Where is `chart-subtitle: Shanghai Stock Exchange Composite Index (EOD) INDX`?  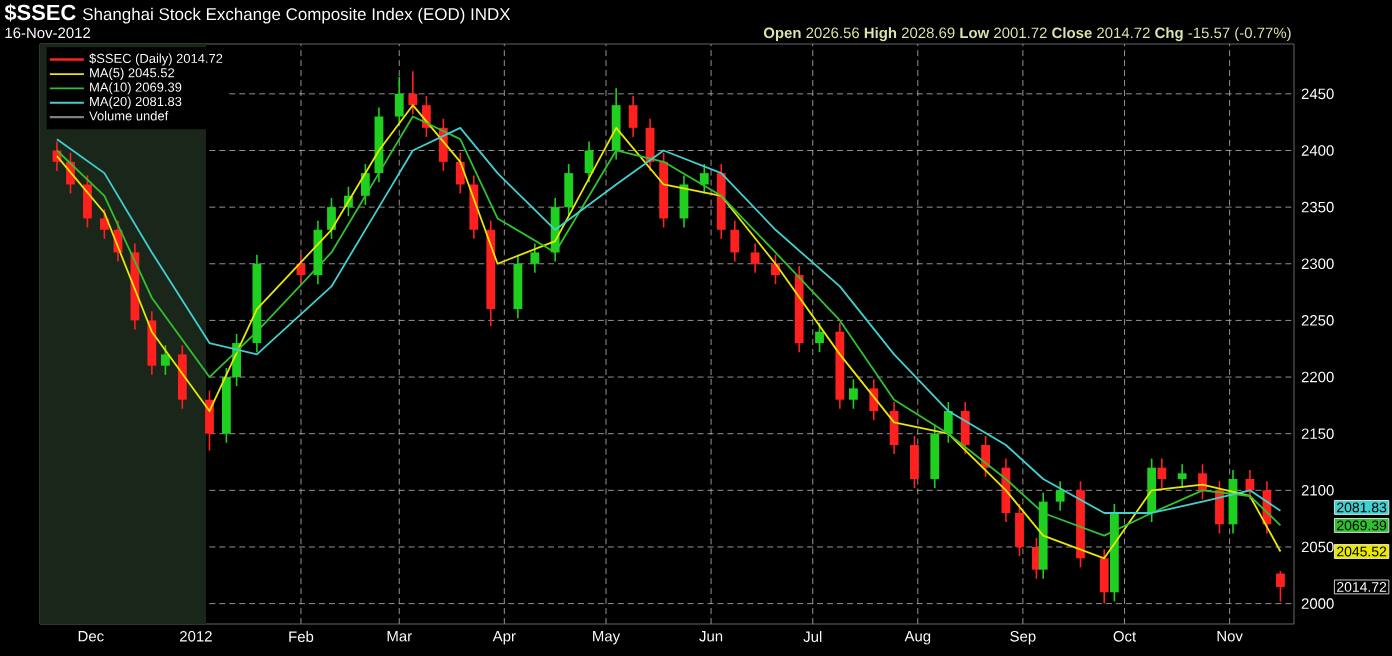
chart-subtitle: Shanghai Stock Exchange Composite Index (EOD) INDX is located at coordinates (297, 15).